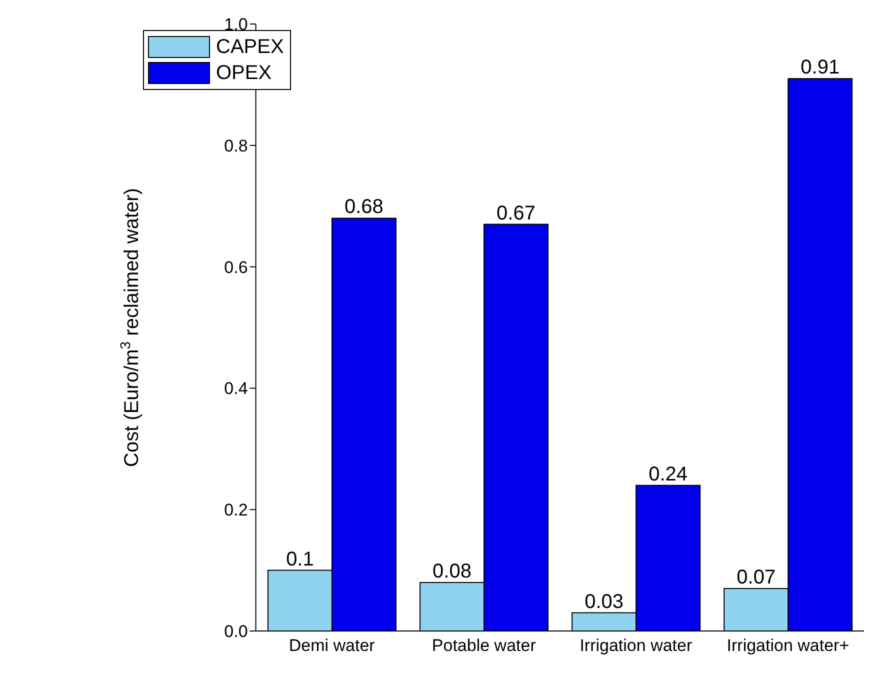  Describe the element at coordinates (250, 47) in the screenshot. I see `legend-label: CAPEX` at that location.